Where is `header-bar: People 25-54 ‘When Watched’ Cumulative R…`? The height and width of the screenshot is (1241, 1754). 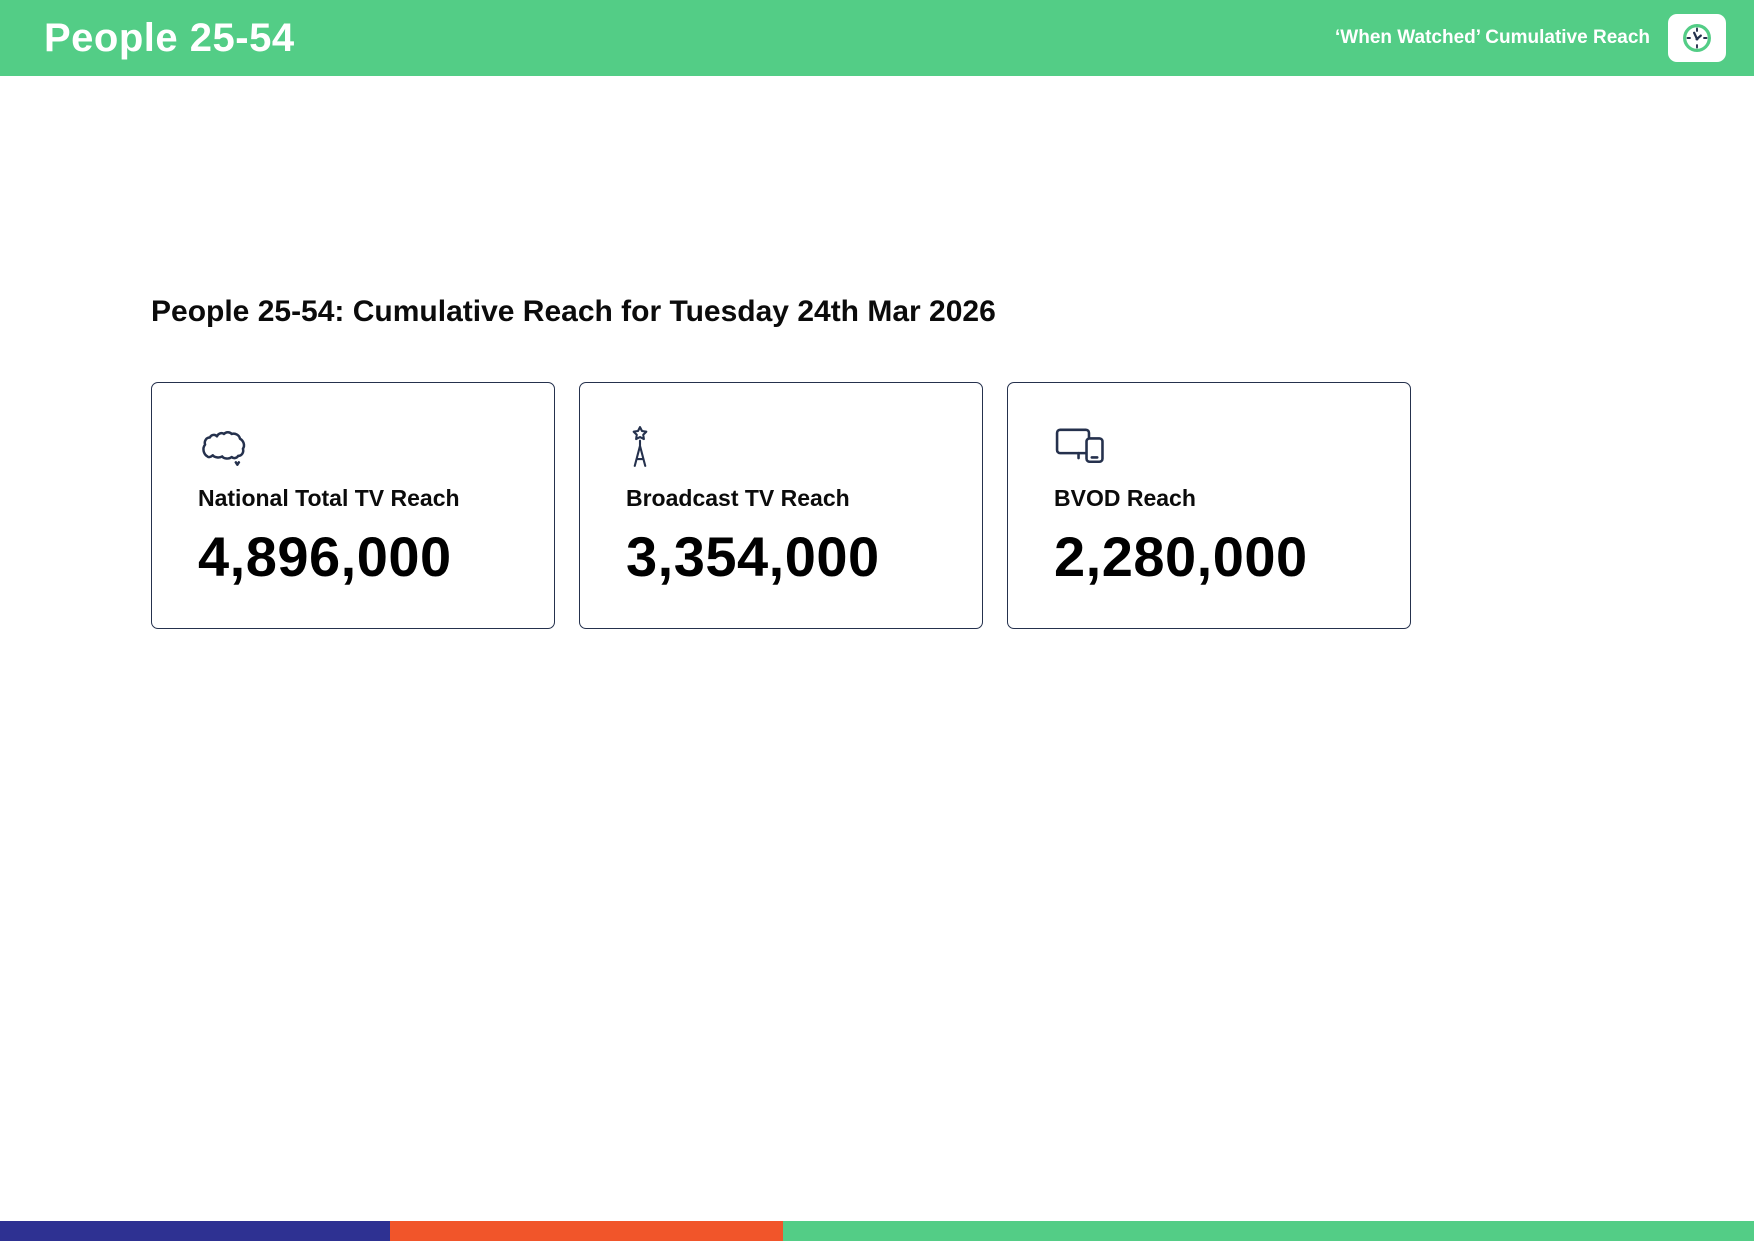 header-bar: People 25-54 ‘When Watched’ Cumulative R… is located at coordinates (877, 38).